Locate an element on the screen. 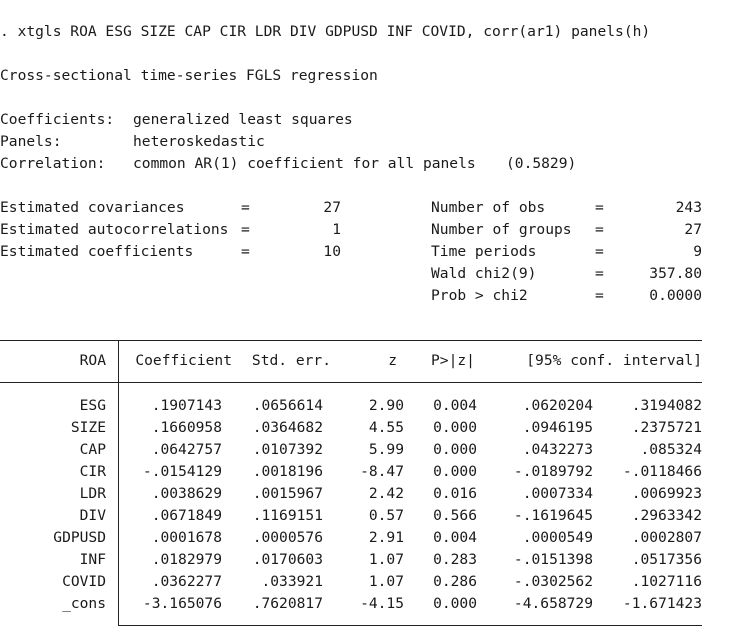  row-std-err: .0170603 is located at coordinates (287, 559).